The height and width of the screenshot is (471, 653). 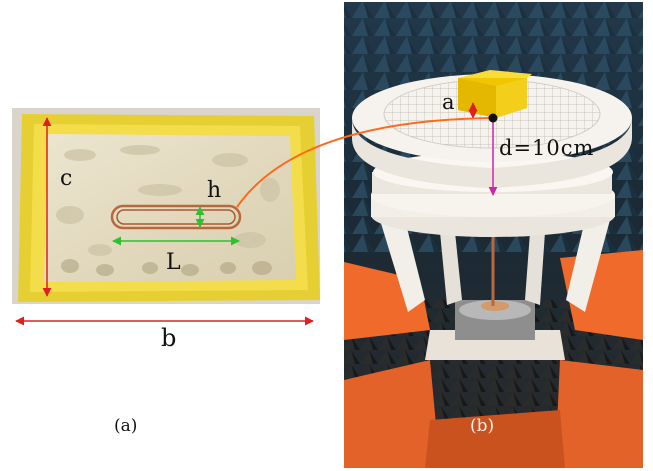 What do you see at coordinates (173, 263) in the screenshot?
I see `label-L: L` at bounding box center [173, 263].